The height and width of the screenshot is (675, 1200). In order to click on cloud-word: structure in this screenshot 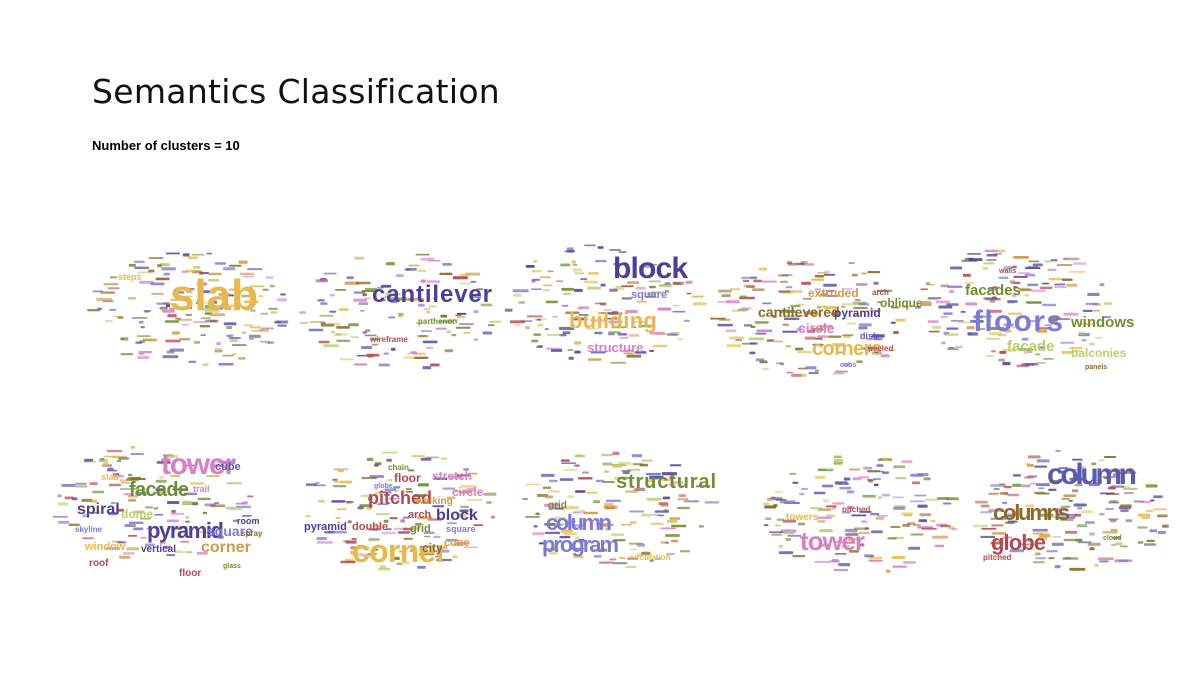, I will do `click(615, 347)`.